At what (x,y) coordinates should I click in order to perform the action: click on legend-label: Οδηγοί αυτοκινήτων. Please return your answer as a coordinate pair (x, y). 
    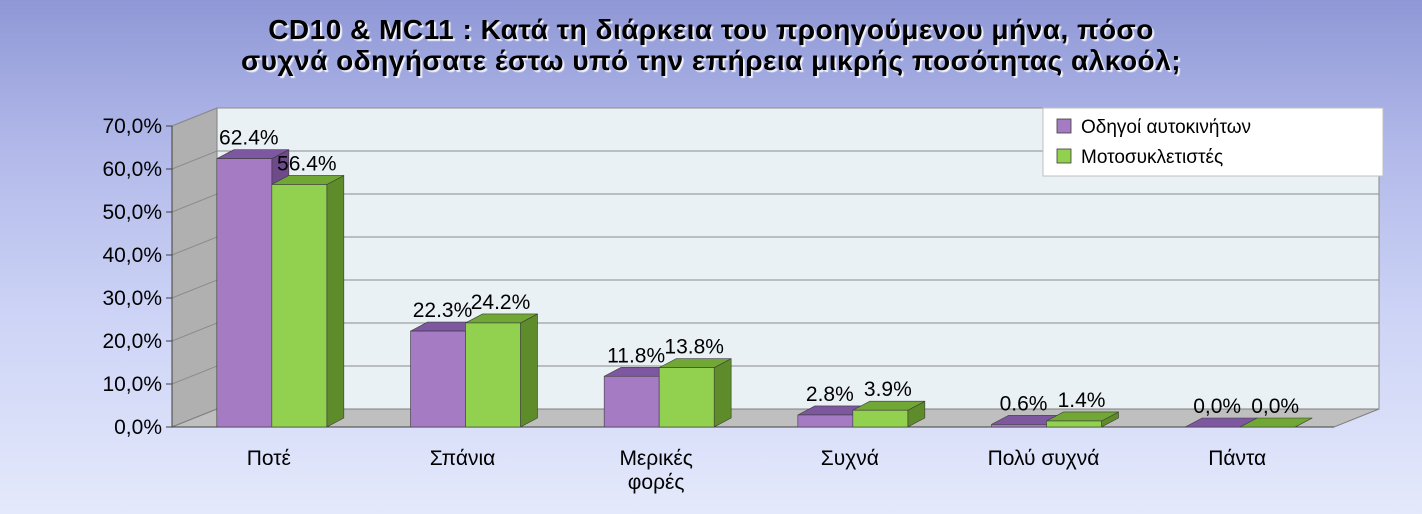
    Looking at the image, I should click on (1166, 127).